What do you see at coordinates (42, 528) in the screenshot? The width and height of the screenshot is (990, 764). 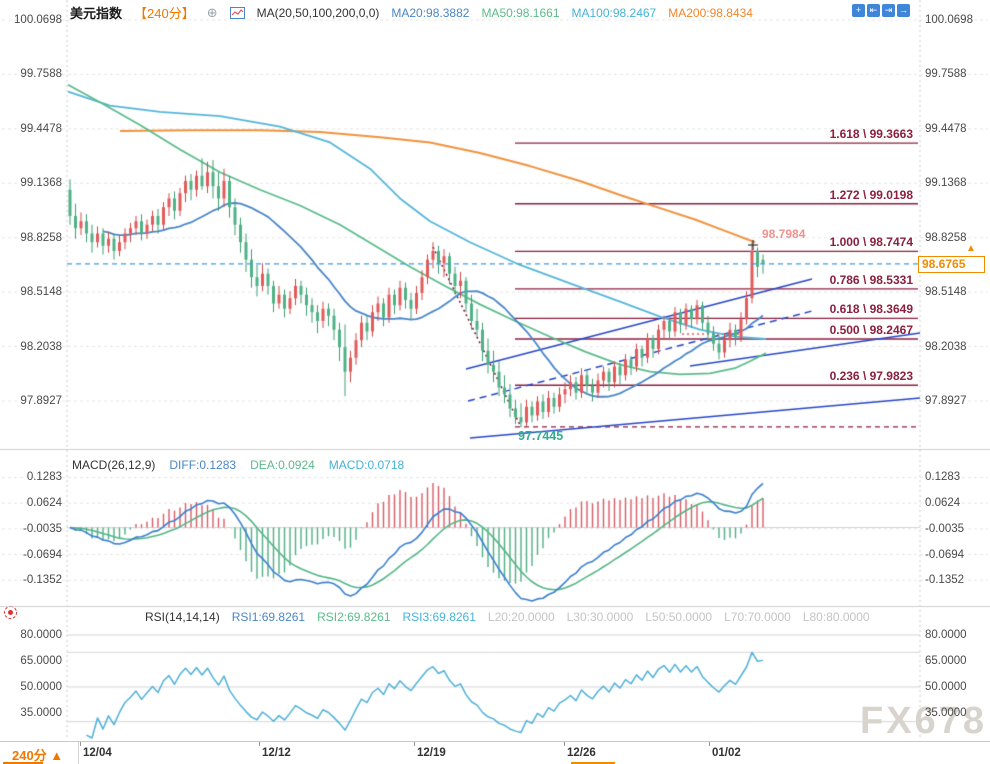 I see `macd-axis-label-left: -0.0035` at bounding box center [42, 528].